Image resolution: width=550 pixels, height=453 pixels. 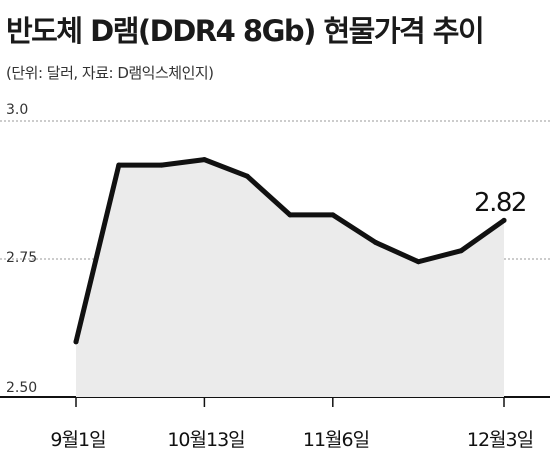 I want to click on x-tick-label: 9월1일, so click(x=77, y=440).